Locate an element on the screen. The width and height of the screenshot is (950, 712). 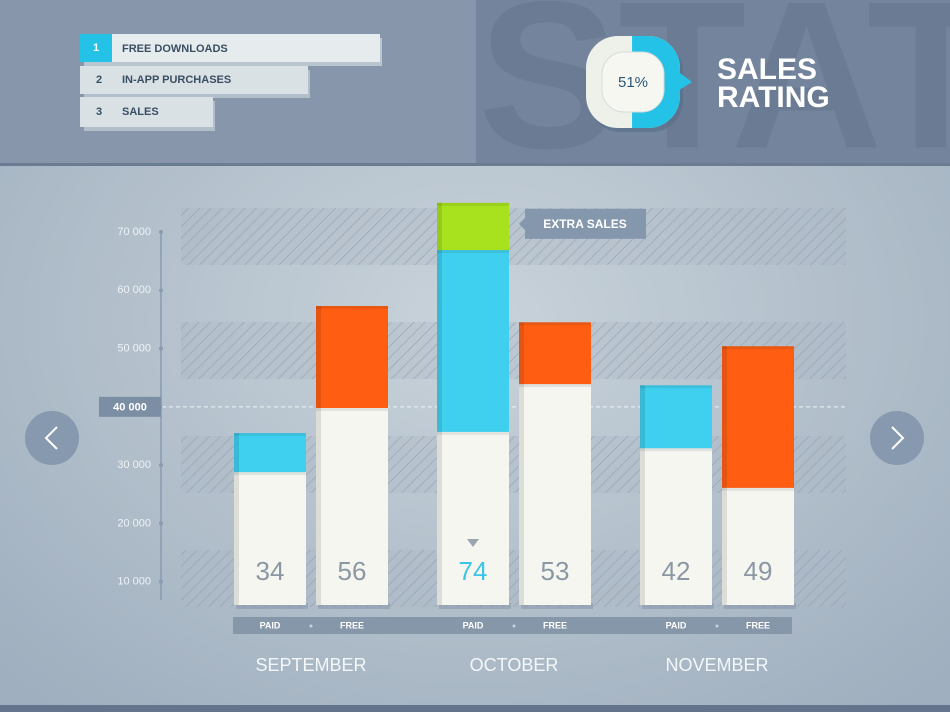
reference-label-box is located at coordinates (130, 406).